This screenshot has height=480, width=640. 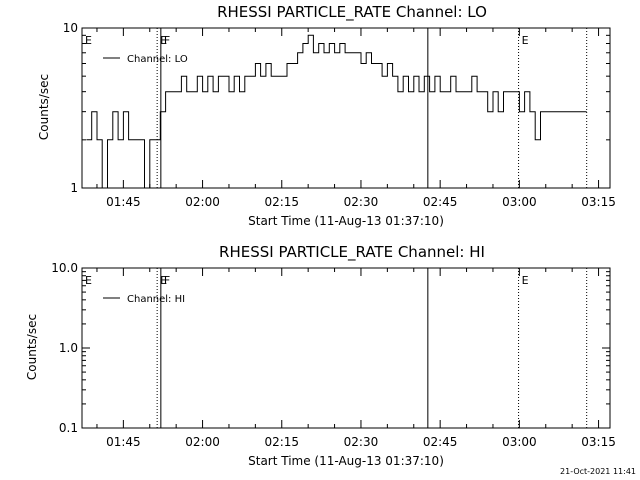 What do you see at coordinates (32, 347) in the screenshot?
I see `y-axis-label-hi: Counts/sec` at bounding box center [32, 347].